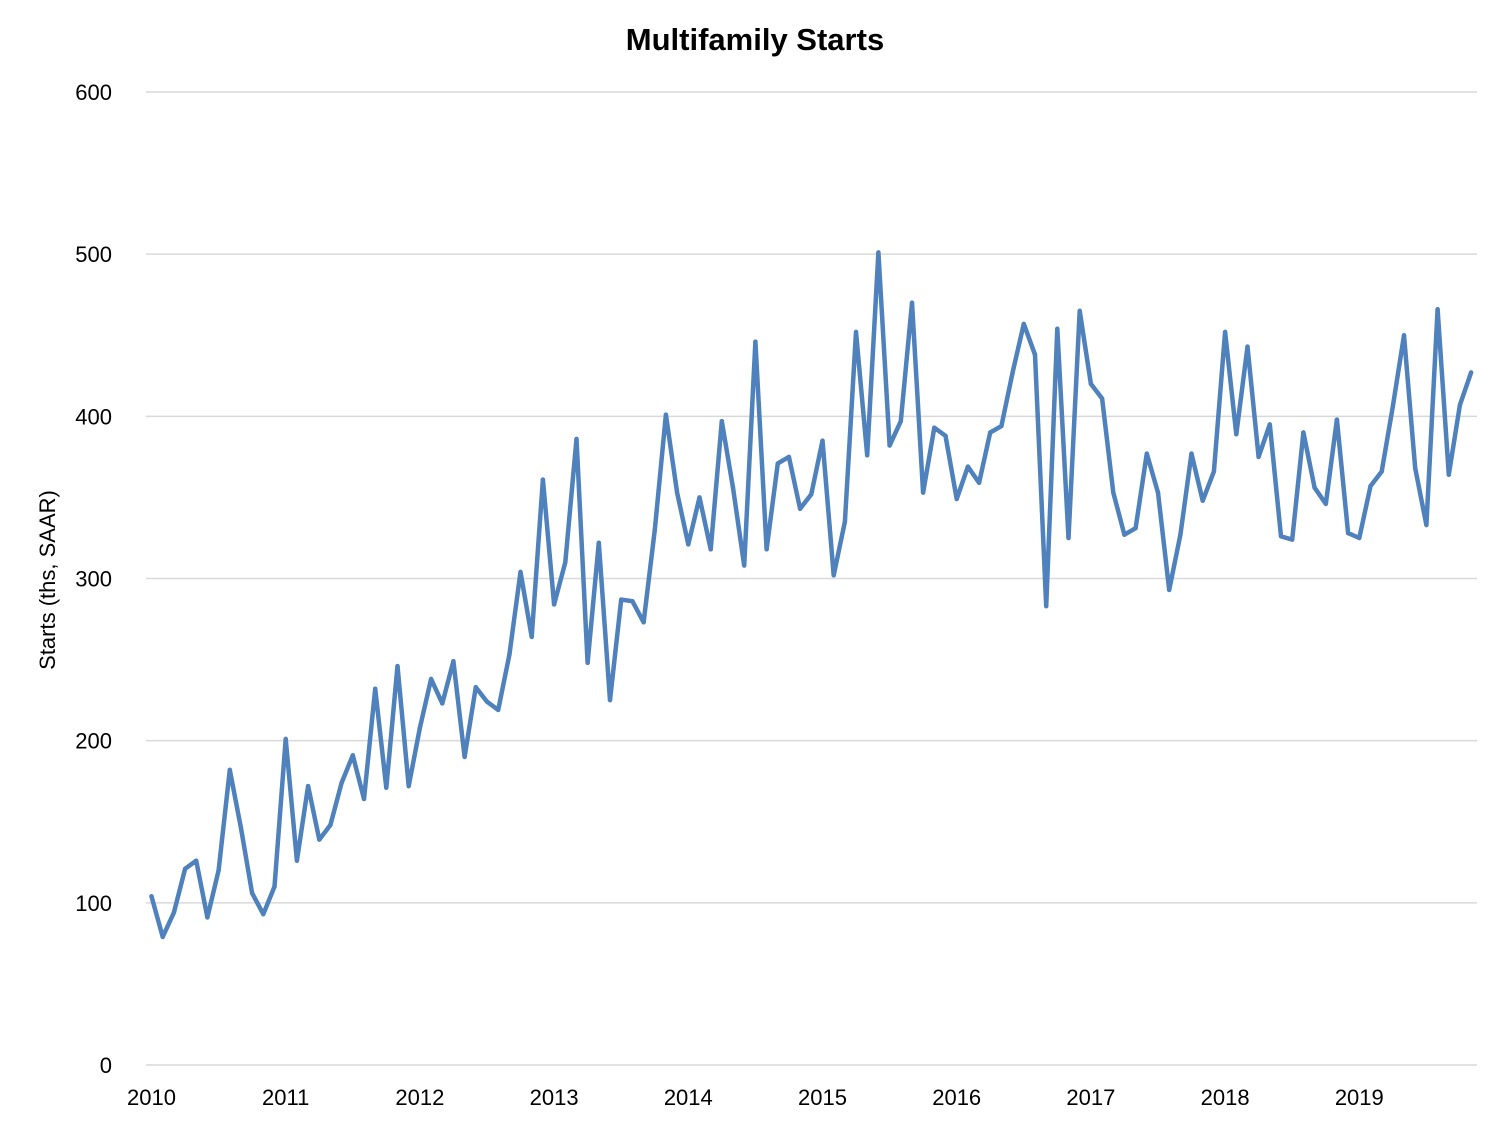 The height and width of the screenshot is (1125, 1500). I want to click on y-tick-label: 200, so click(93, 741).